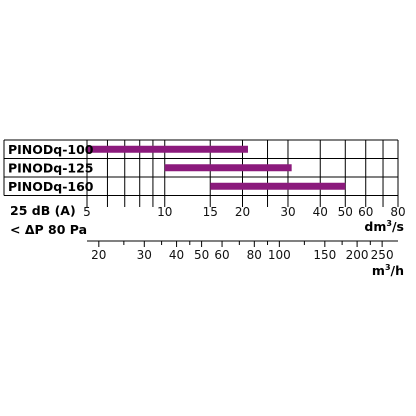 This screenshot has width=416, height=416. What do you see at coordinates (210, 212) in the screenshot?
I see `tick-label-dm3s: 15` at bounding box center [210, 212].